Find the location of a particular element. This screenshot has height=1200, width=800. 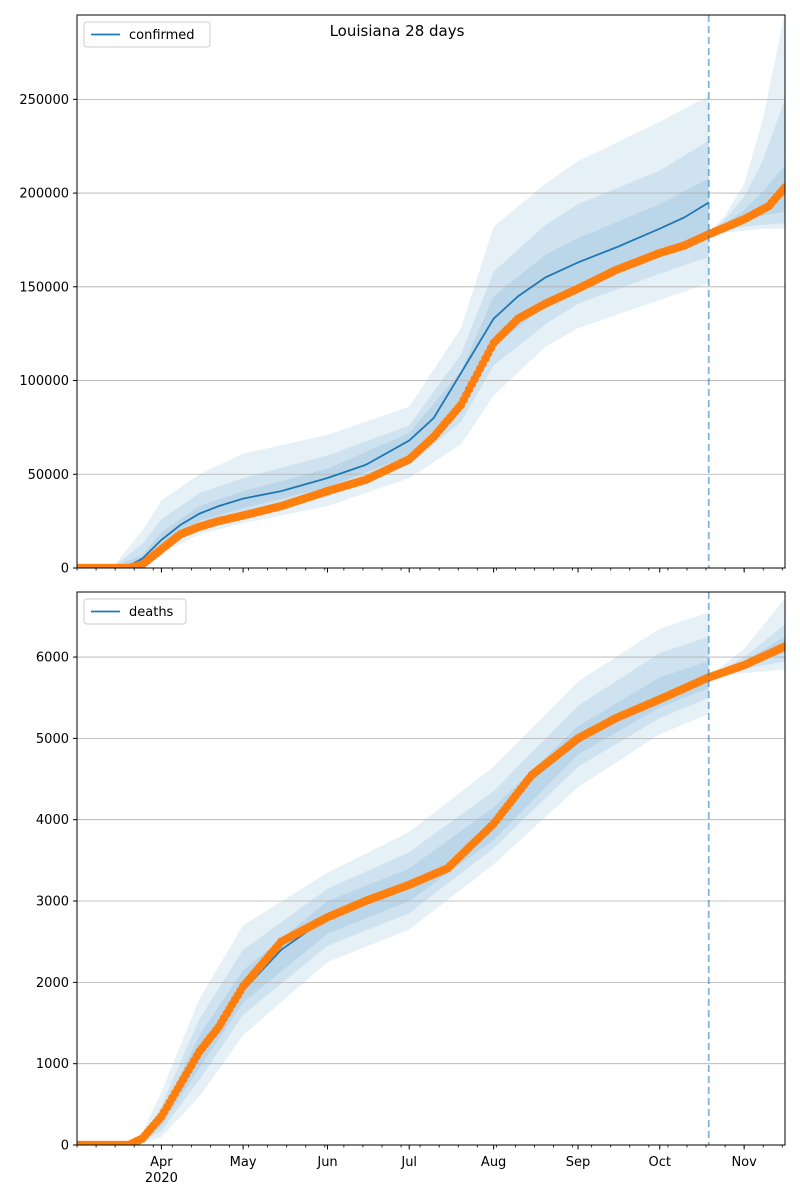

y-tick-label: 1000 is located at coordinates (52, 1064).